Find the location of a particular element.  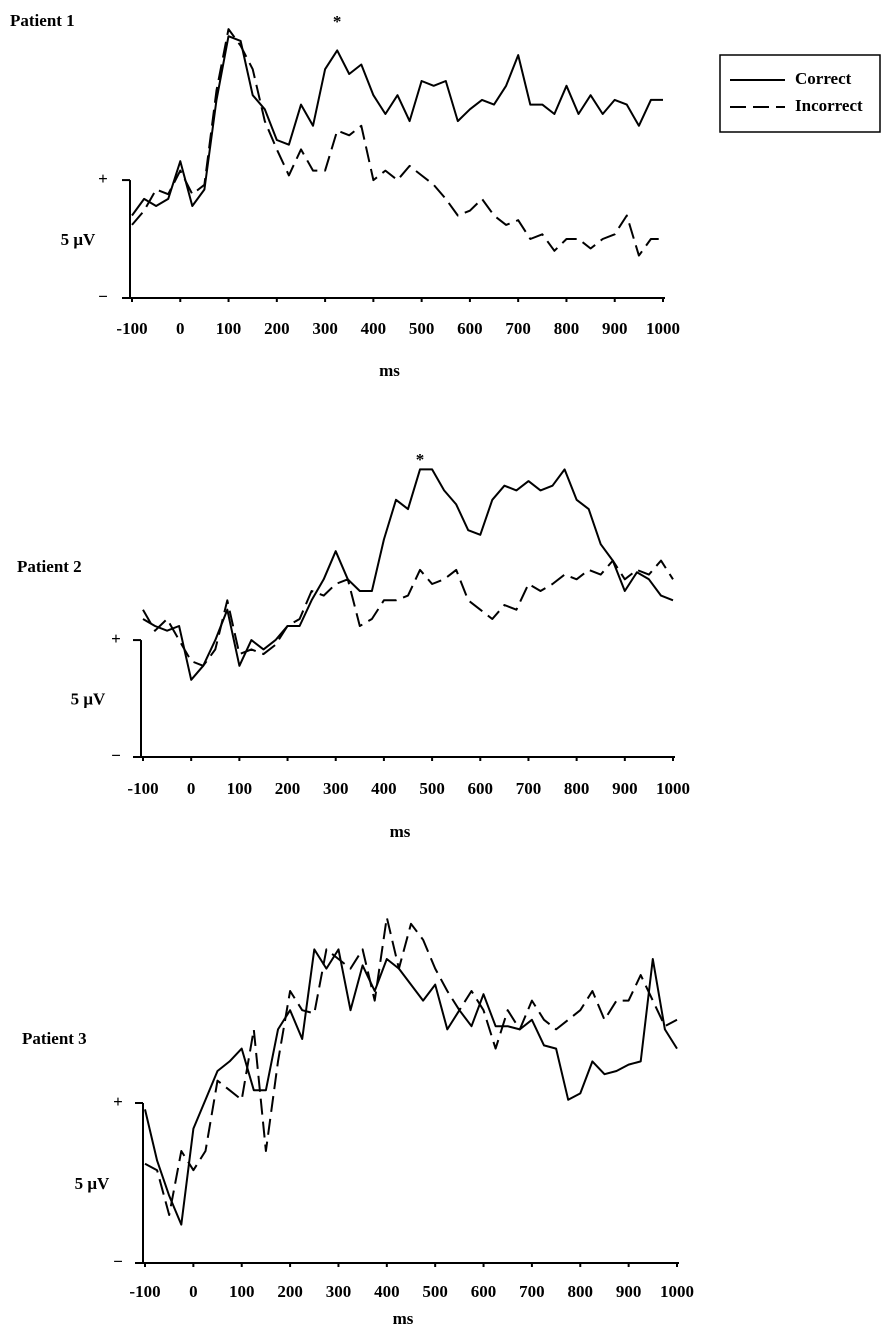

legend-label: Incorrect is located at coordinates (829, 105).